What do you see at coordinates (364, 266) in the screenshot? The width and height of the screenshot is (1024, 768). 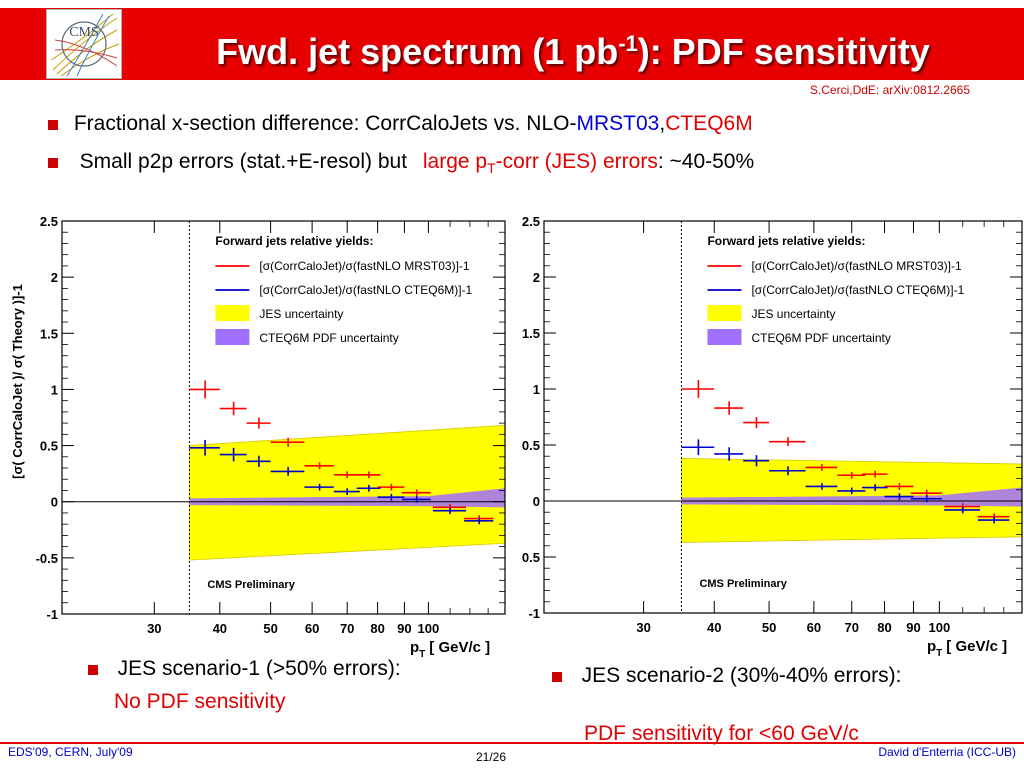 I see `legend-entry: [σ(CorrCaloJet)/σ(fastNLO MRST03)]-1` at bounding box center [364, 266].